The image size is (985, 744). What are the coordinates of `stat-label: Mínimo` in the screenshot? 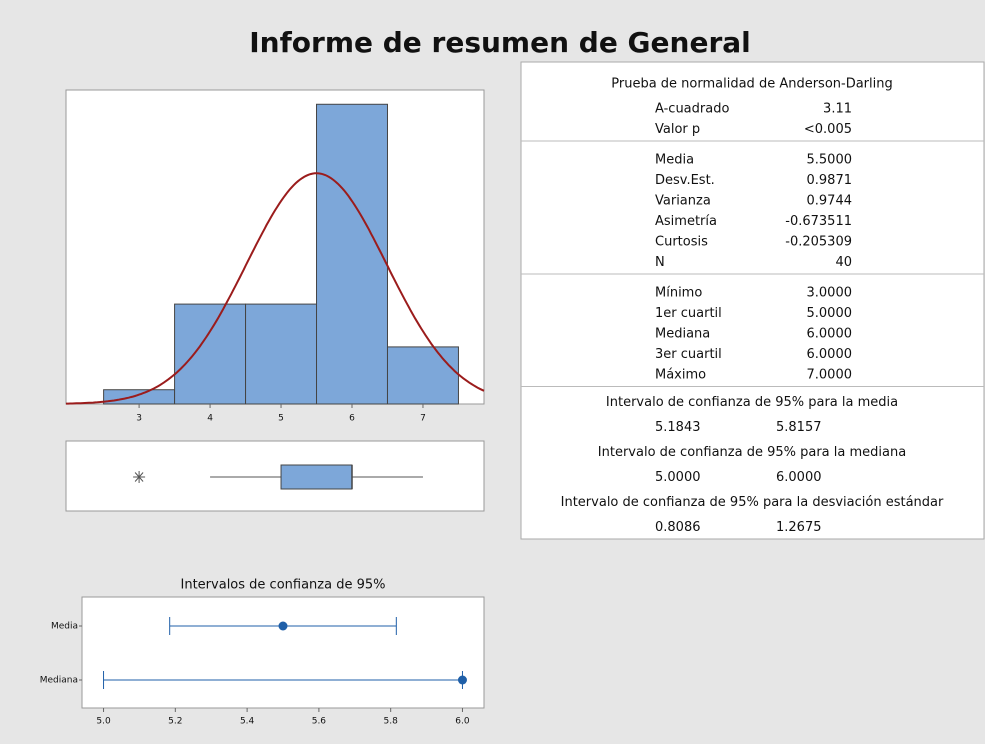 It's located at (678, 293).